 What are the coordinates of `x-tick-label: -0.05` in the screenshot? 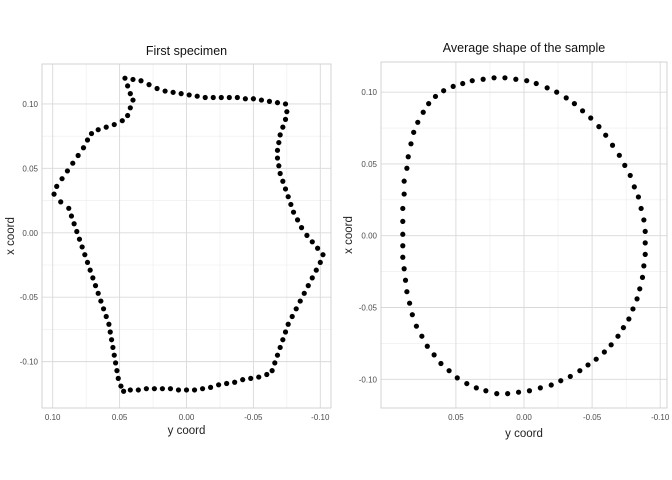 It's located at (253, 417).